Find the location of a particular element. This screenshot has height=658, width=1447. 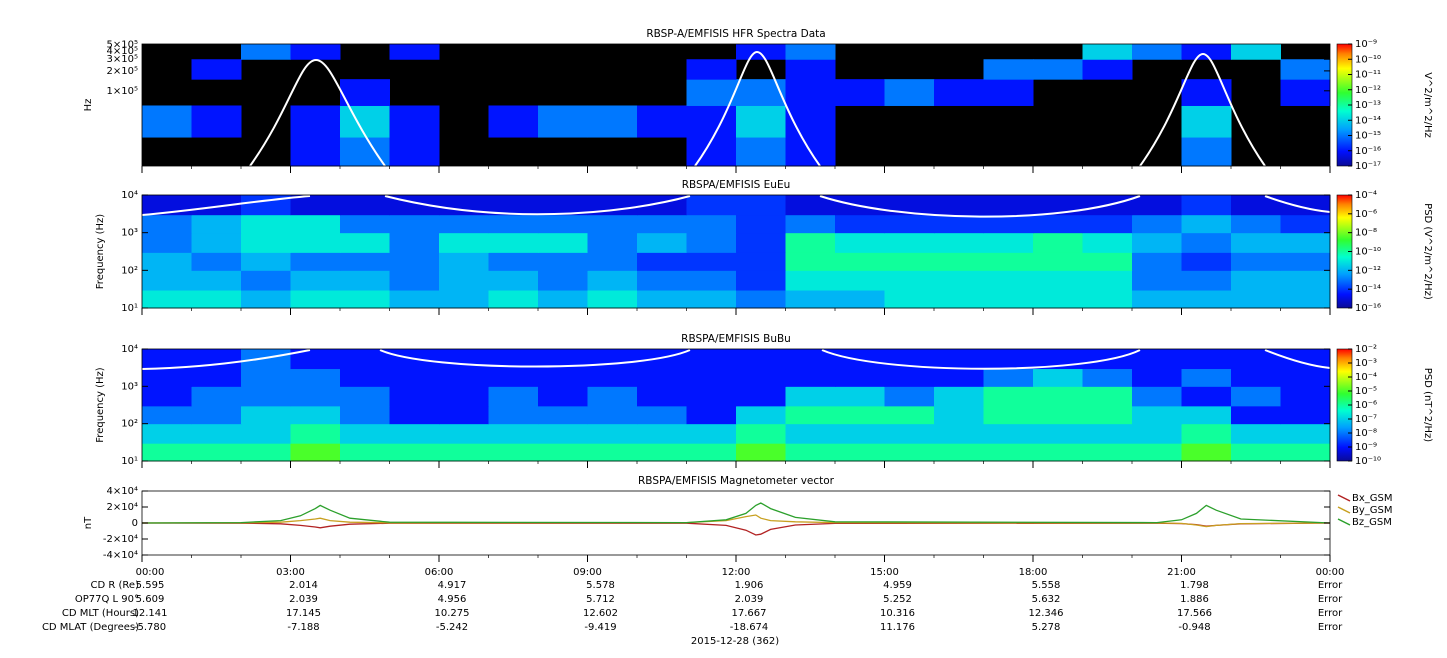

ephemeris-value: -9.419 is located at coordinates (600, 627).